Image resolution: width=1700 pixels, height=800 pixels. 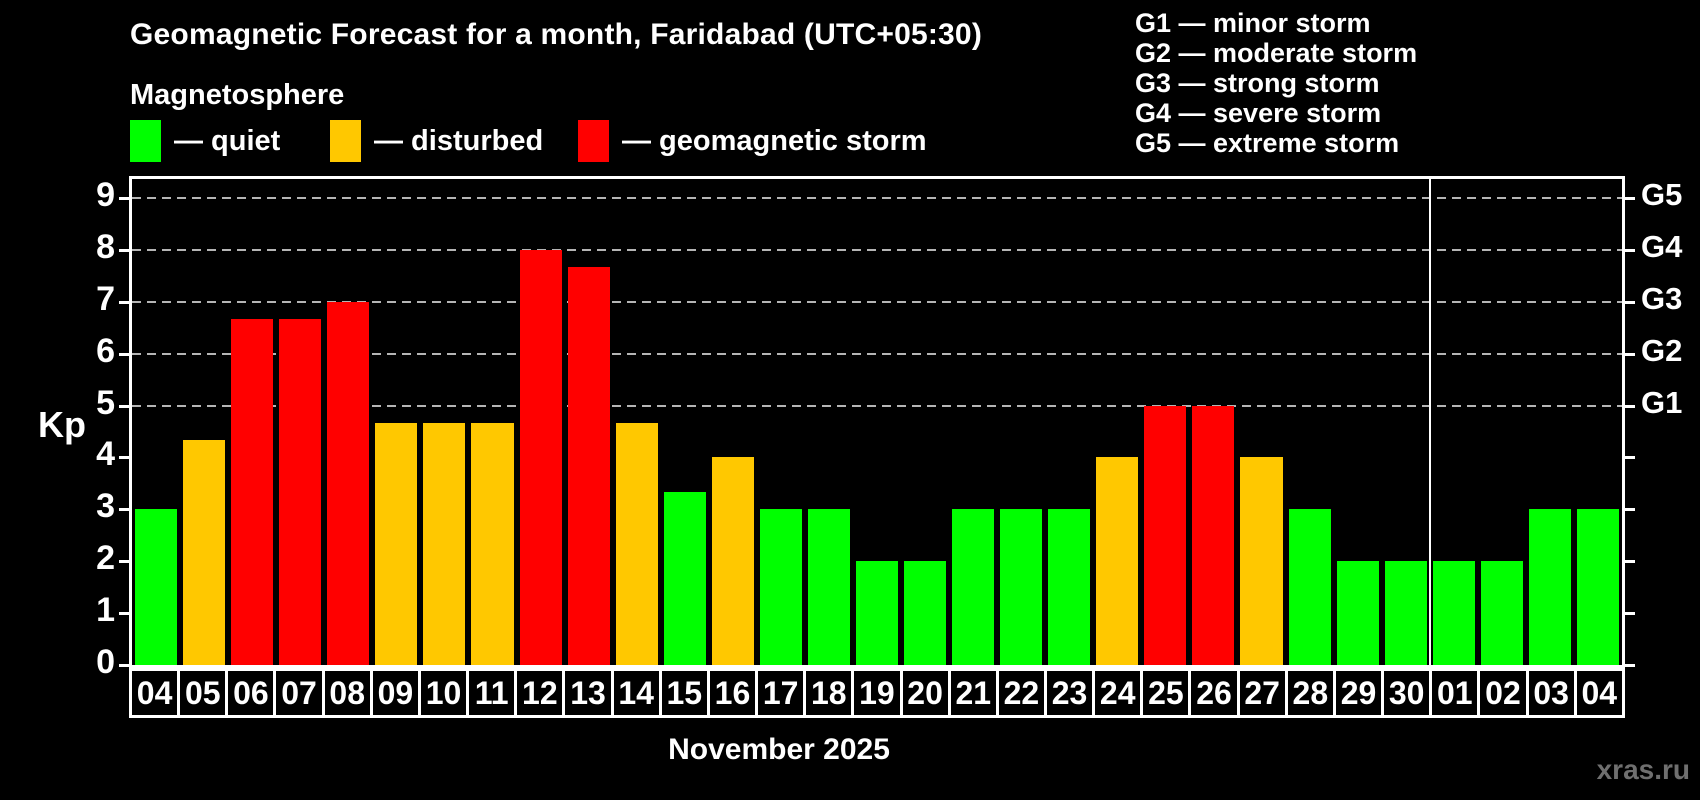 I want to click on day-label-cell-24: 28, so click(x=1310, y=693).